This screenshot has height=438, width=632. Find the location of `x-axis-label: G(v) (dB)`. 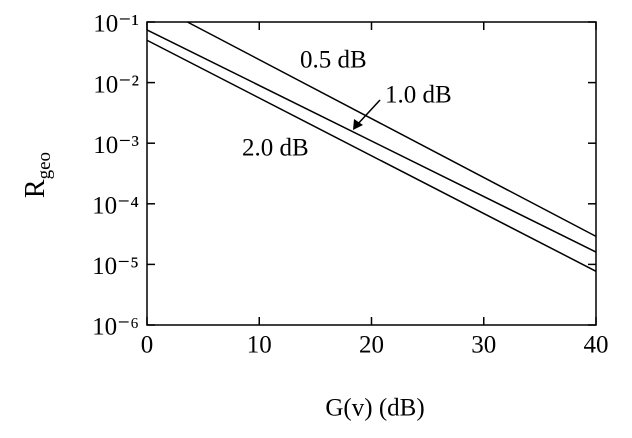

x-axis-label: G(v) (dB) is located at coordinates (374, 408).